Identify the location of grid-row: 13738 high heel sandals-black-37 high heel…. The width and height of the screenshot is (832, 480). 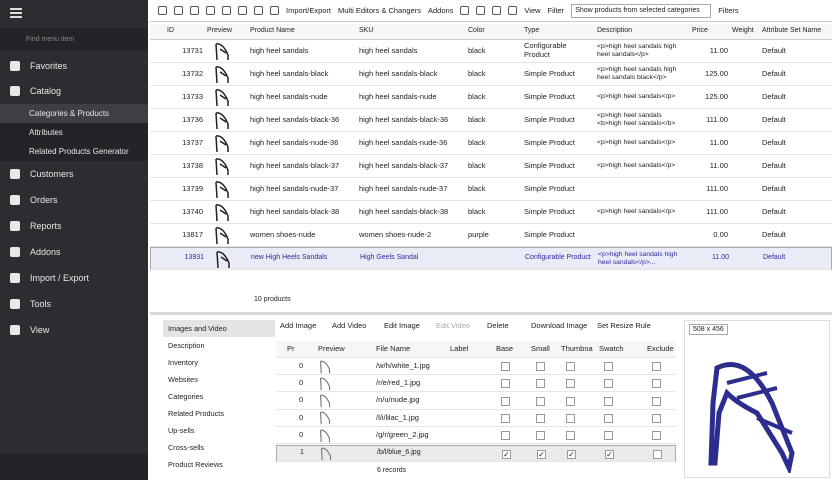
(491, 166).